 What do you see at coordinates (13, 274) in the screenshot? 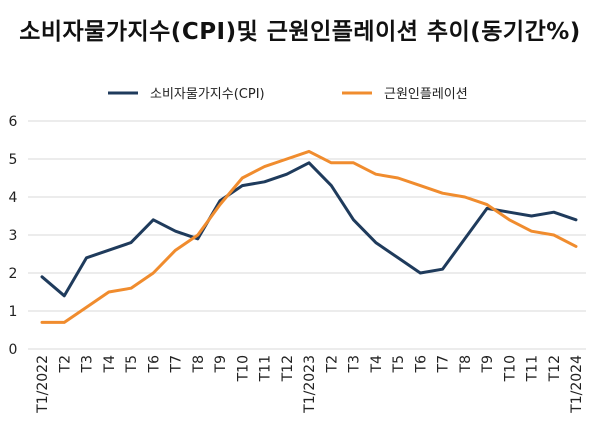
I see `y-tick-label: 2` at bounding box center [13, 274].